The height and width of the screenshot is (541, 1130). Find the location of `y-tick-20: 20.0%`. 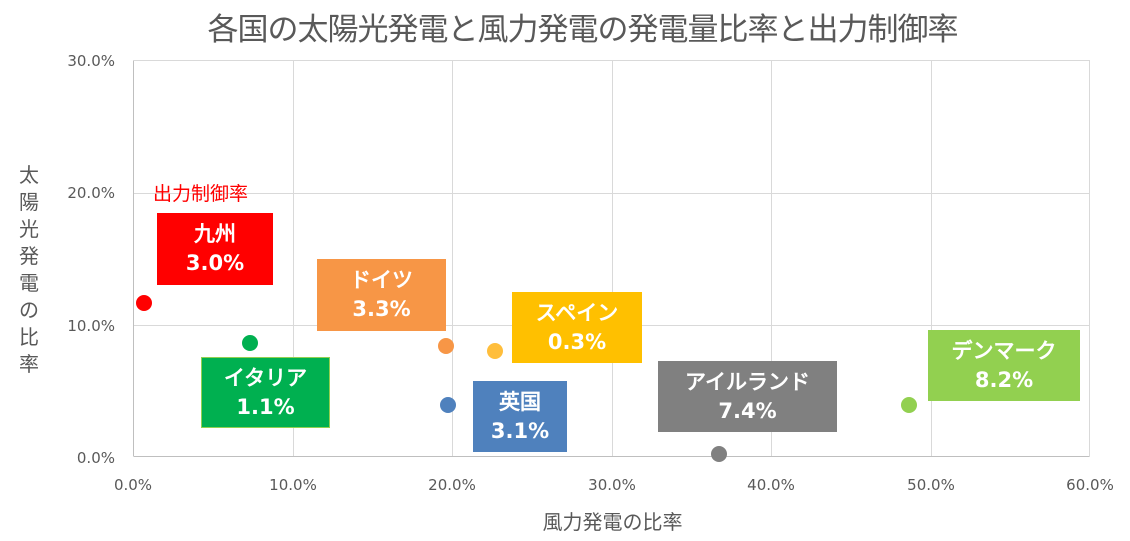

y-tick-20: 20.0% is located at coordinates (91, 193).